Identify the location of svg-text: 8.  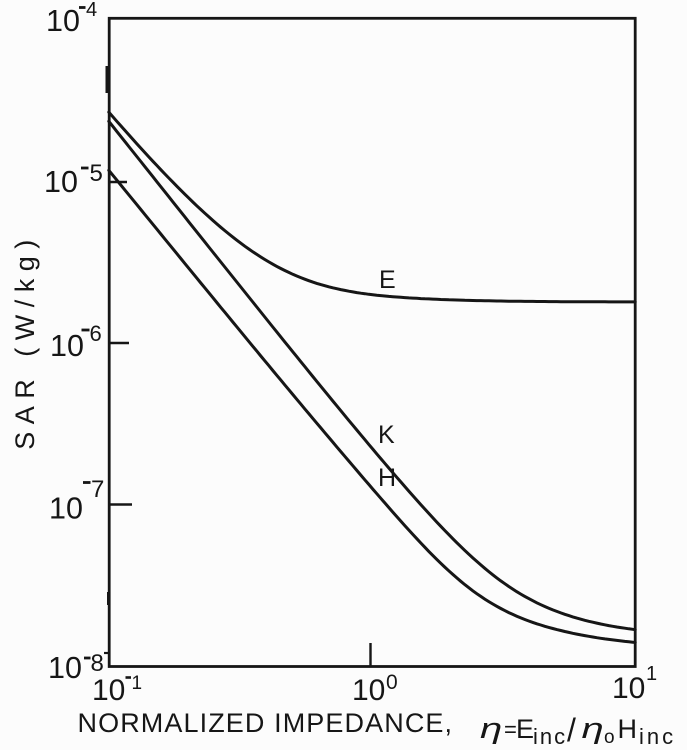
(97, 663).